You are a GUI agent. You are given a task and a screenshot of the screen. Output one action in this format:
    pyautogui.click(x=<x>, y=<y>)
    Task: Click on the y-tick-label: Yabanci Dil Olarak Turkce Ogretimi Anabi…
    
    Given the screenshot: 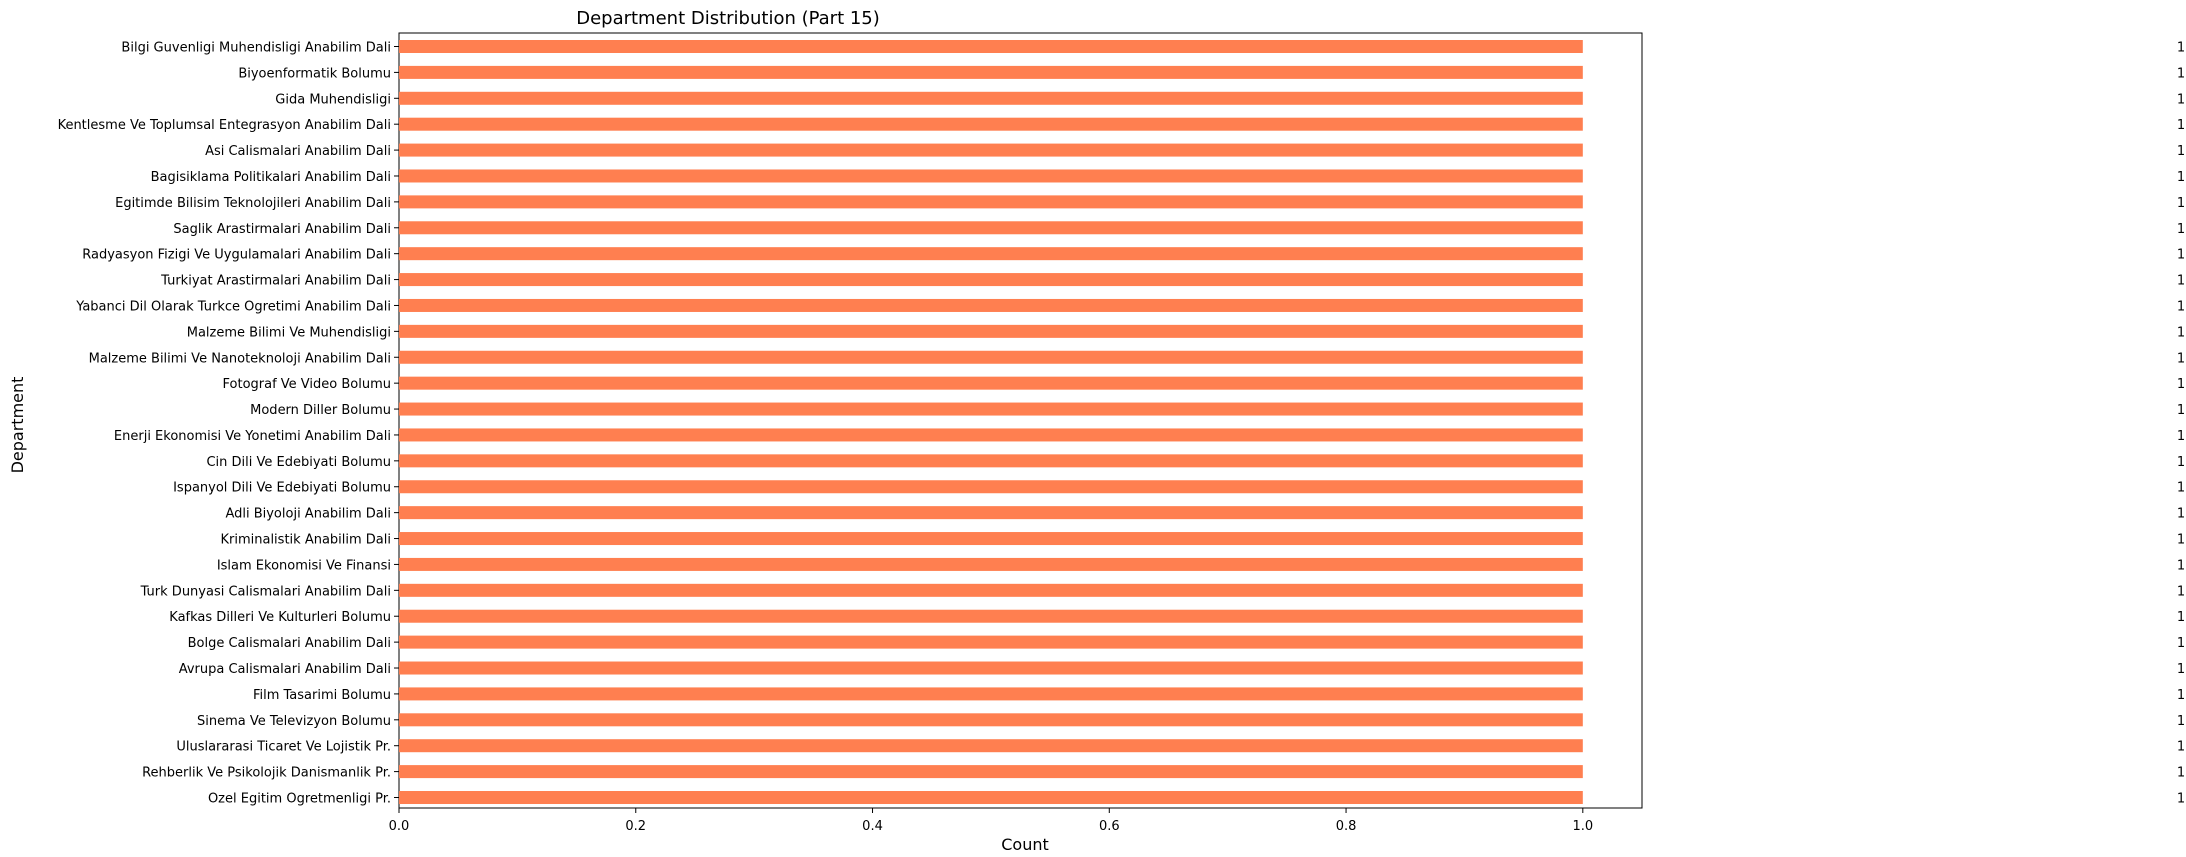 What is the action you would take?
    pyautogui.click(x=233, y=306)
    